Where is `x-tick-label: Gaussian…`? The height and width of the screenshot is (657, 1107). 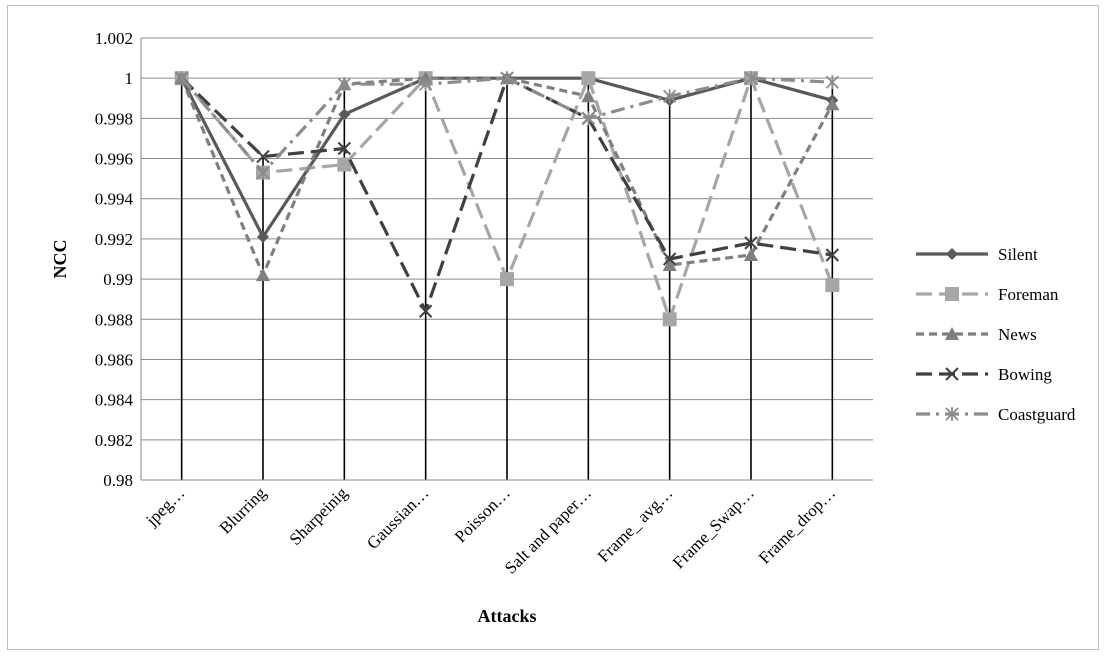
x-tick-label: Gaussian… is located at coordinates (398, 518).